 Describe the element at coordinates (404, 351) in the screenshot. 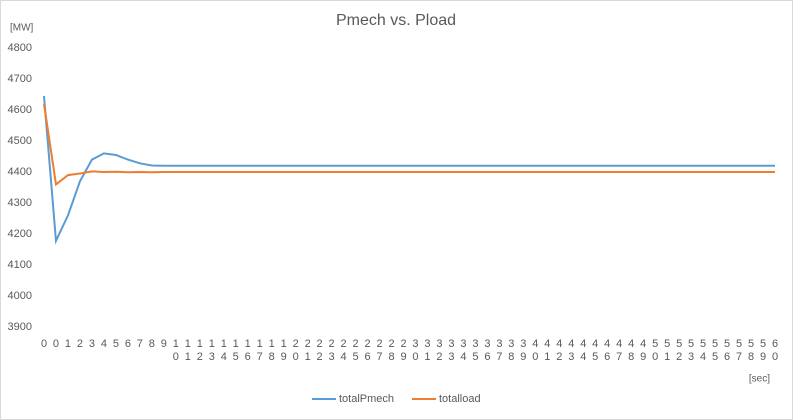

I see `x-tick-label: 29` at that location.